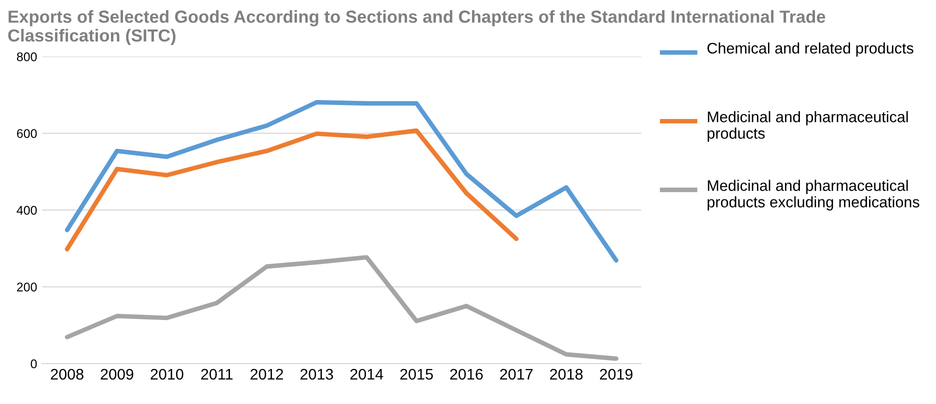 The image size is (936, 404). Describe the element at coordinates (566, 374) in the screenshot. I see `x-tick-label: 2018` at that location.